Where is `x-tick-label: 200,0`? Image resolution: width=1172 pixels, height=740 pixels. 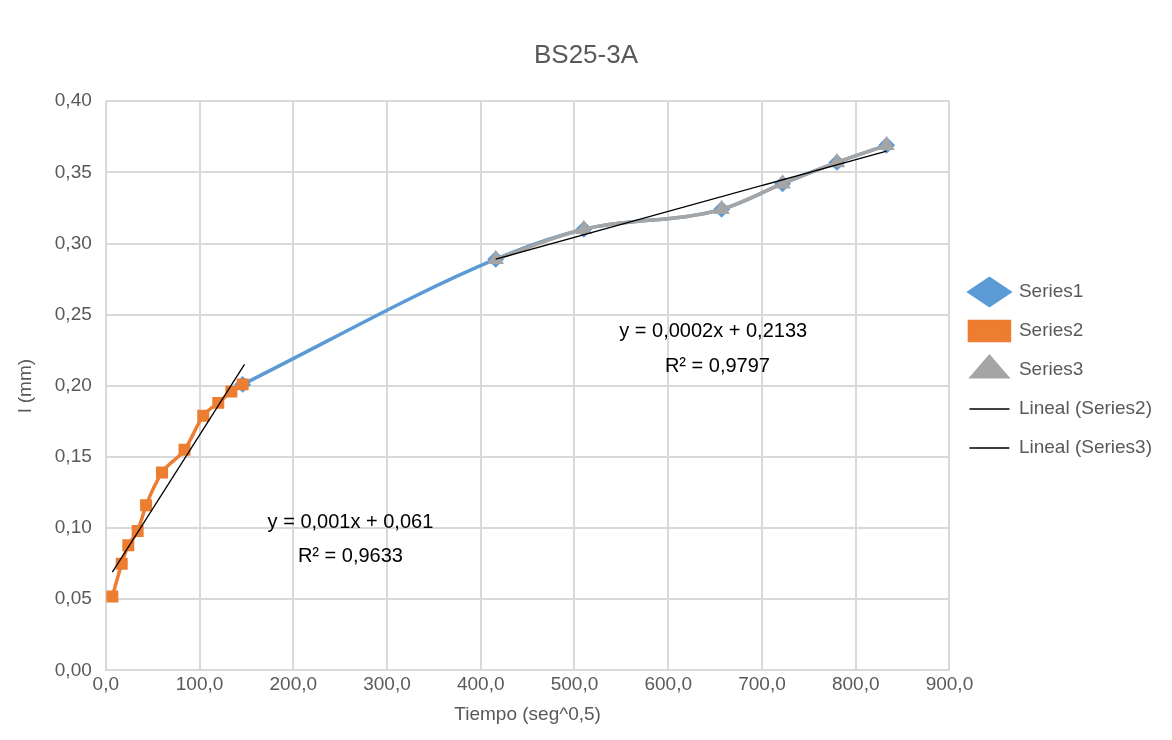 x-tick-label: 200,0 is located at coordinates (293, 684).